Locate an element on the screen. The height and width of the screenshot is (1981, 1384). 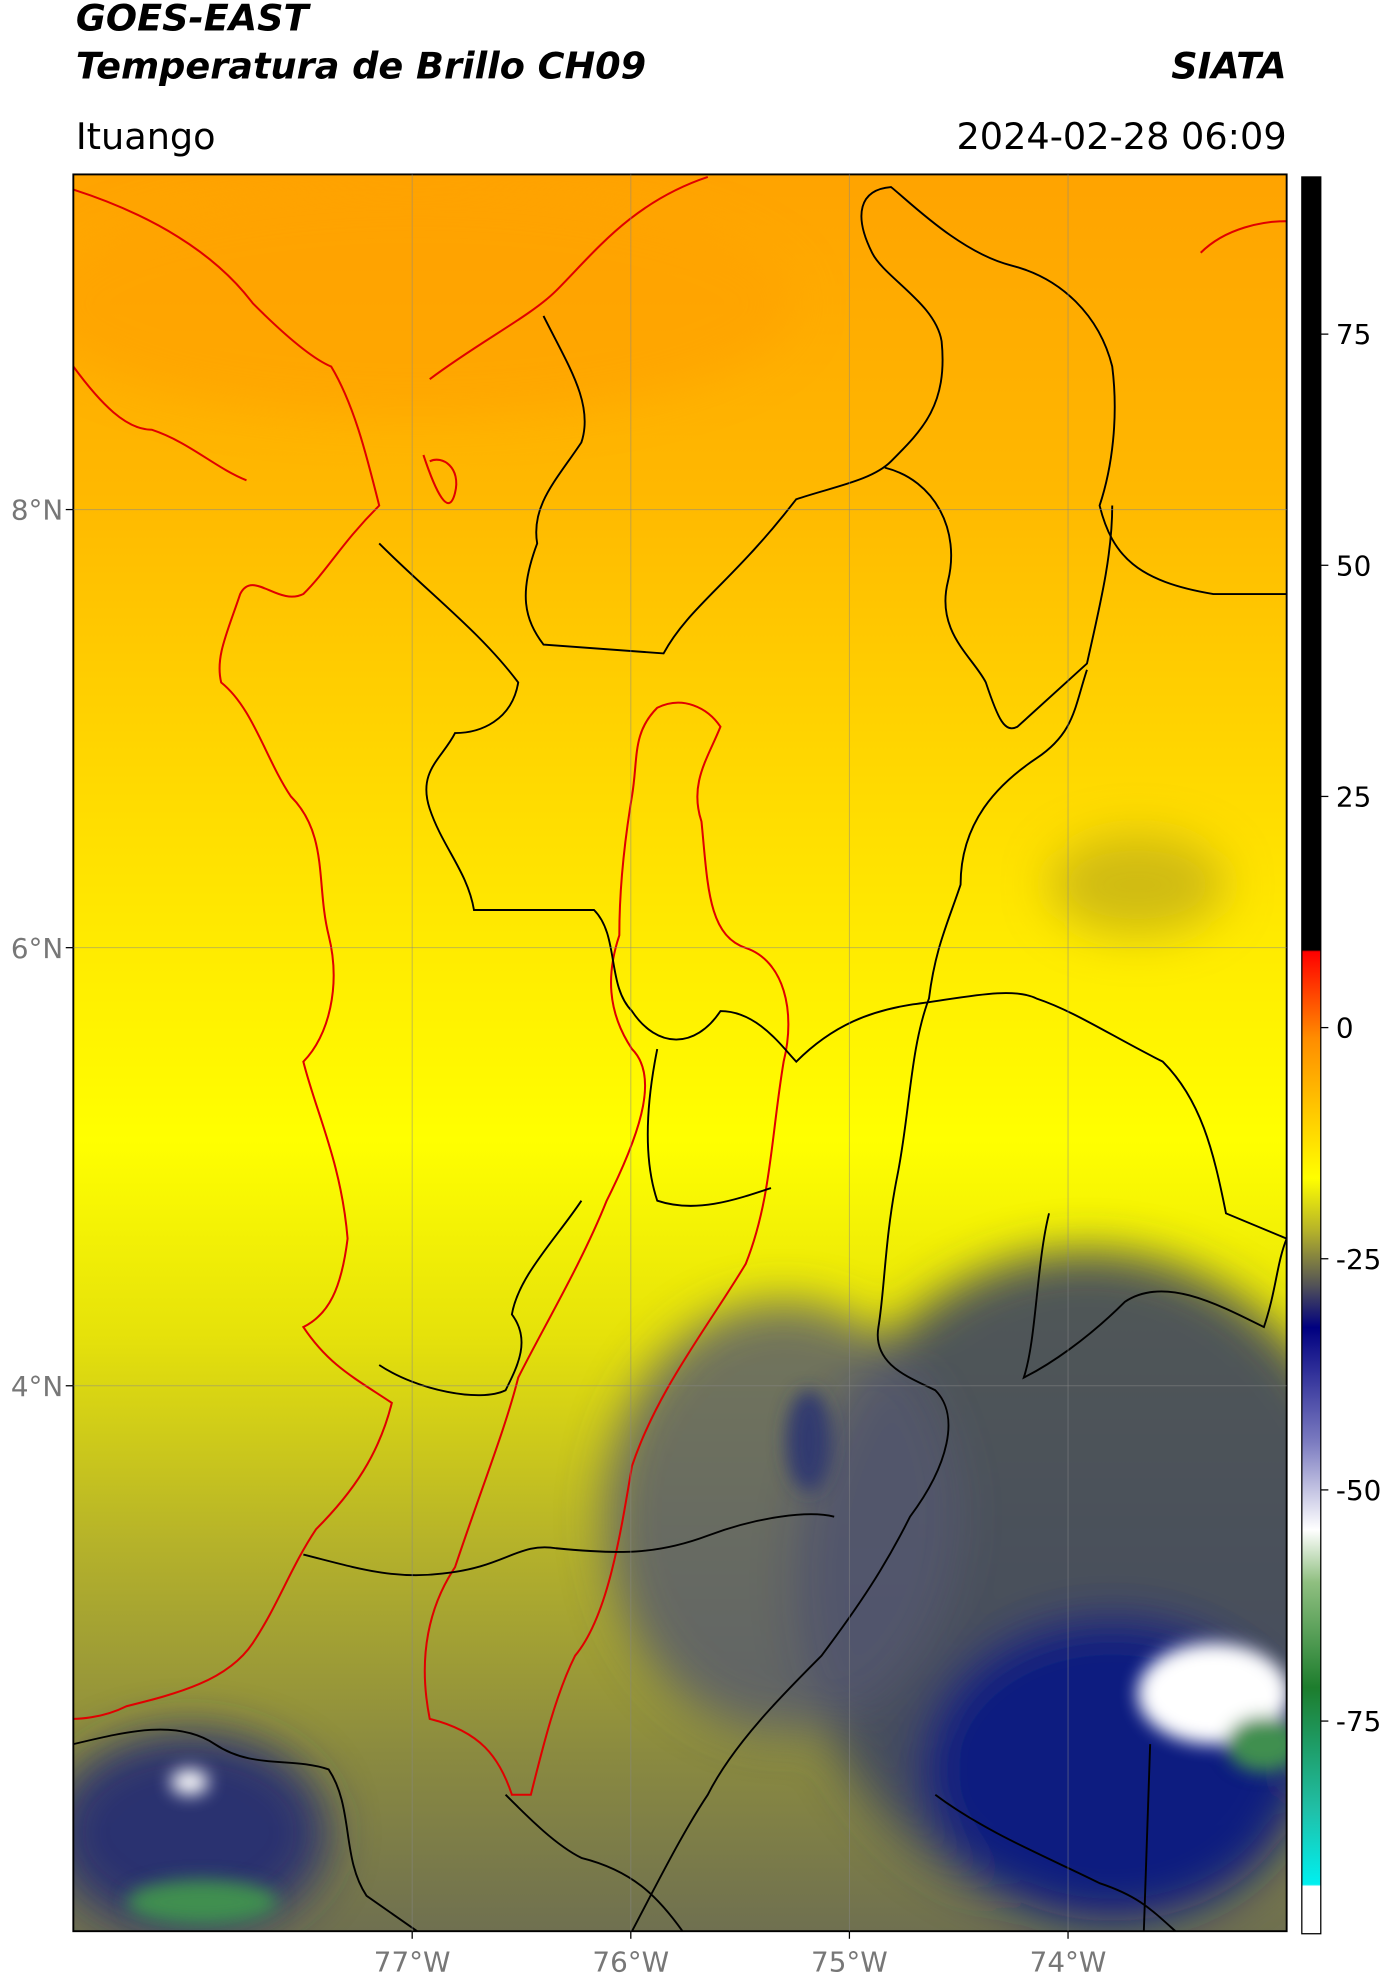
title: GOES-EAST is located at coordinates (194, 19).